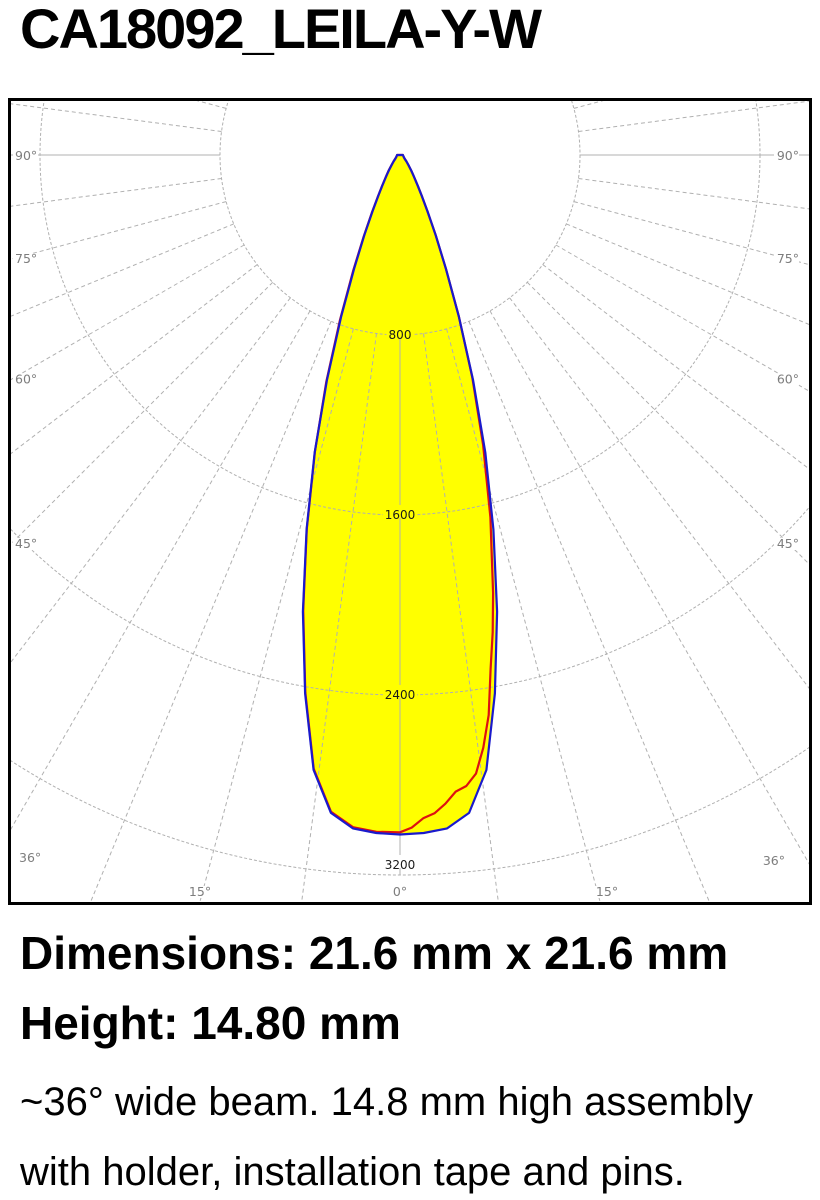  Describe the element at coordinates (281, 30) in the screenshot. I see `page-title: CA18092_LEILA-Y-W` at that location.